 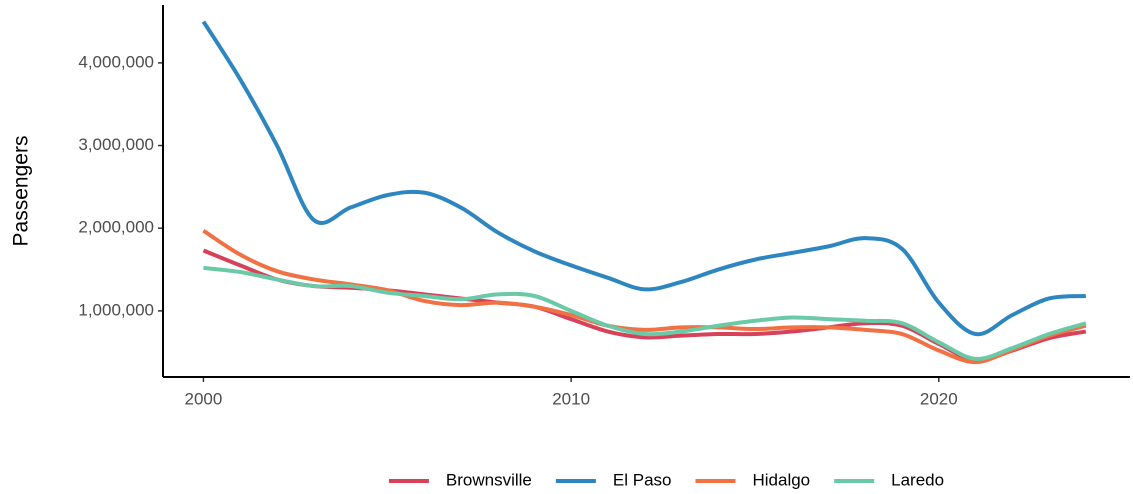 What do you see at coordinates (781, 479) in the screenshot?
I see `legend-label: Hidalgo` at bounding box center [781, 479].